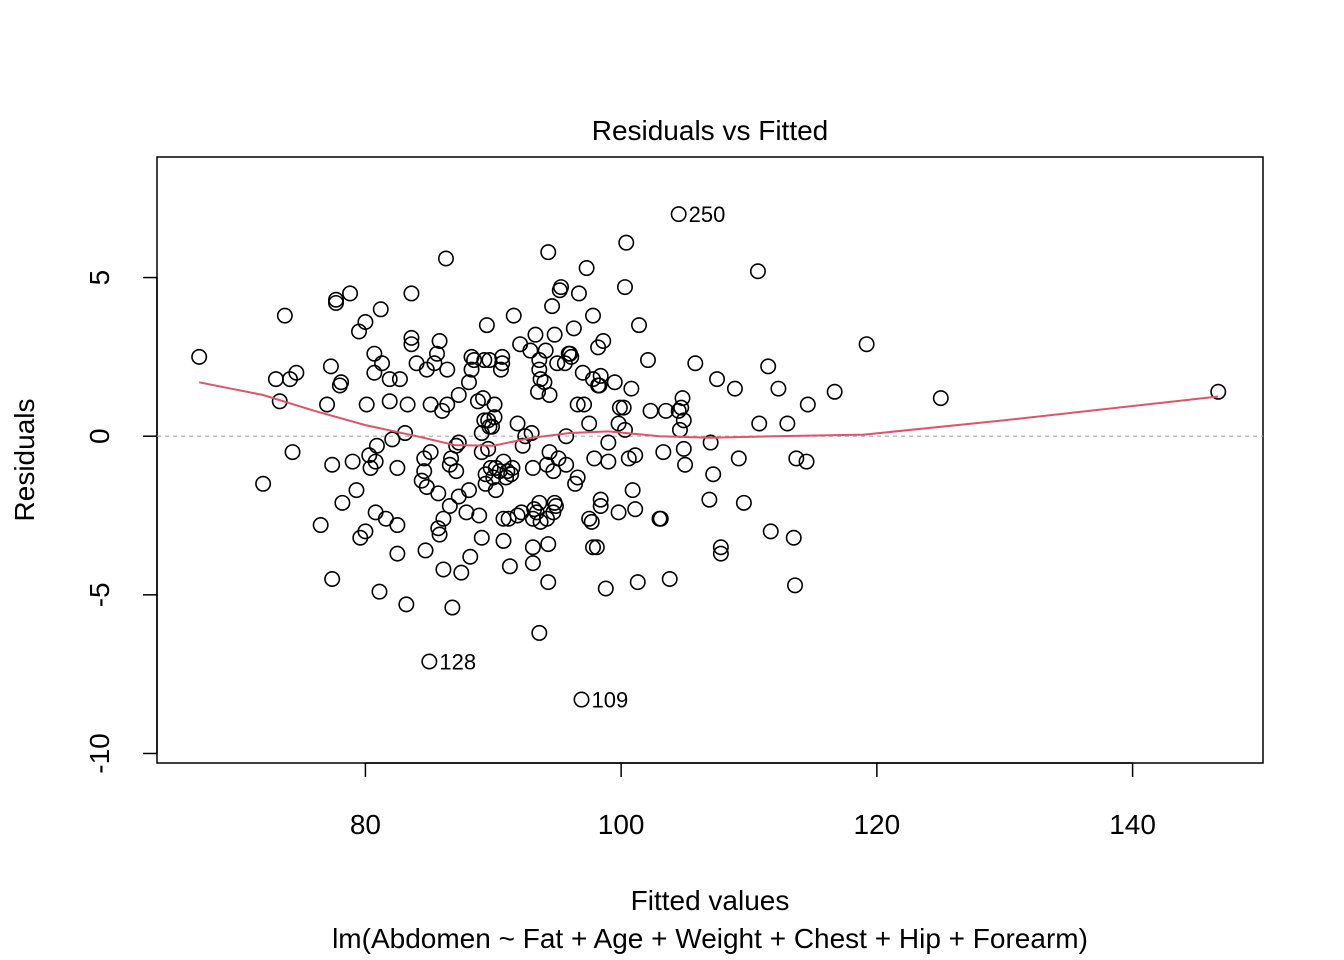 This screenshot has height=960, width=1344. What do you see at coordinates (753, 801) in the screenshot?
I see `x-axis: 80 100 120 140` at bounding box center [753, 801].